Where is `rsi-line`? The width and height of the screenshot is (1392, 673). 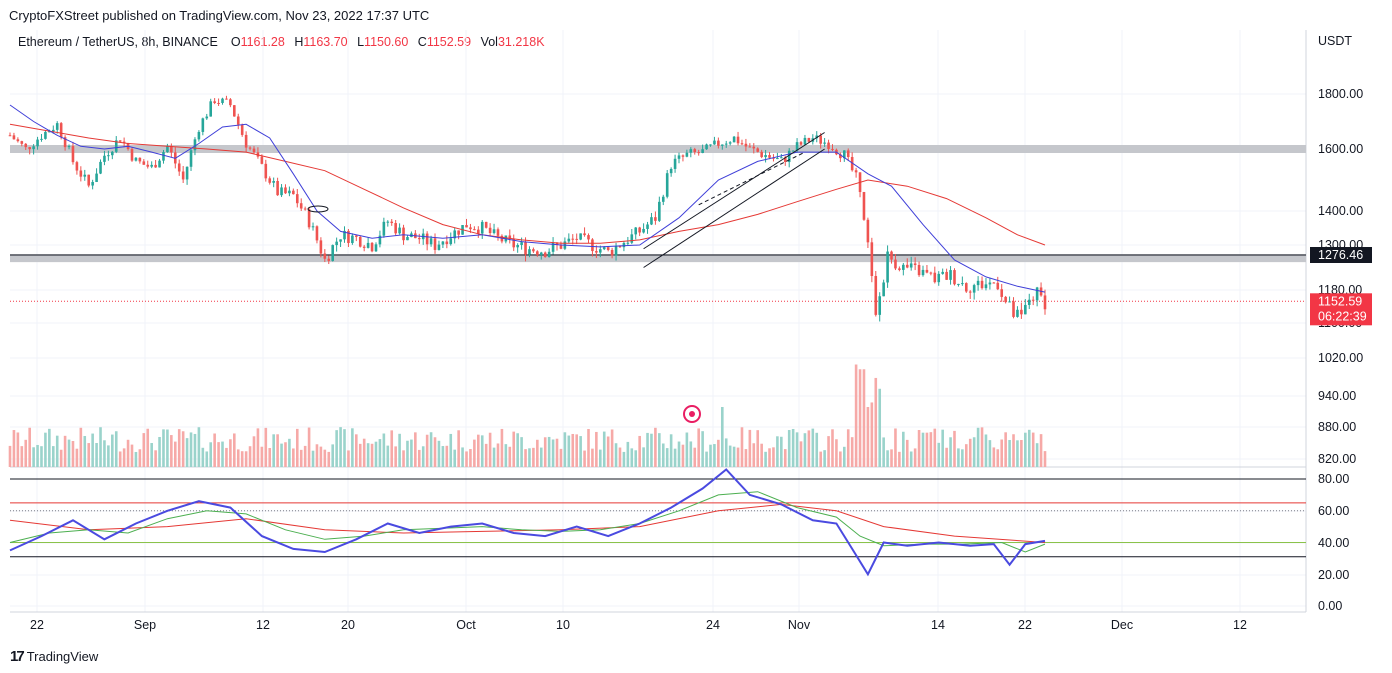
rsi-line is located at coordinates (527, 522).